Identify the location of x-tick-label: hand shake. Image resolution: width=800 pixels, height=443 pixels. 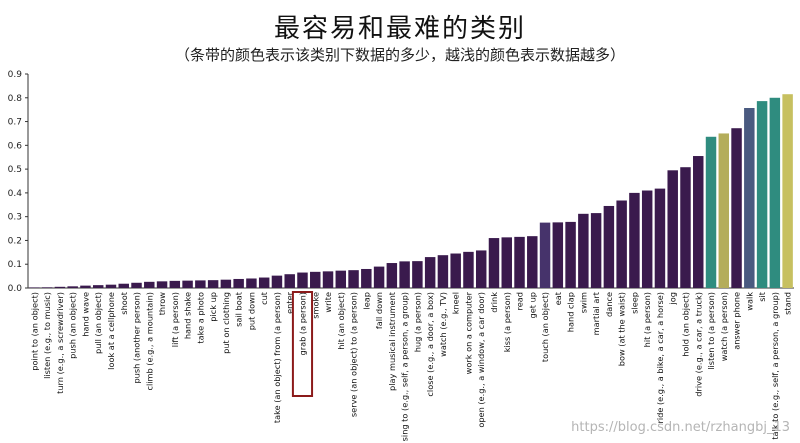
(188, 315).